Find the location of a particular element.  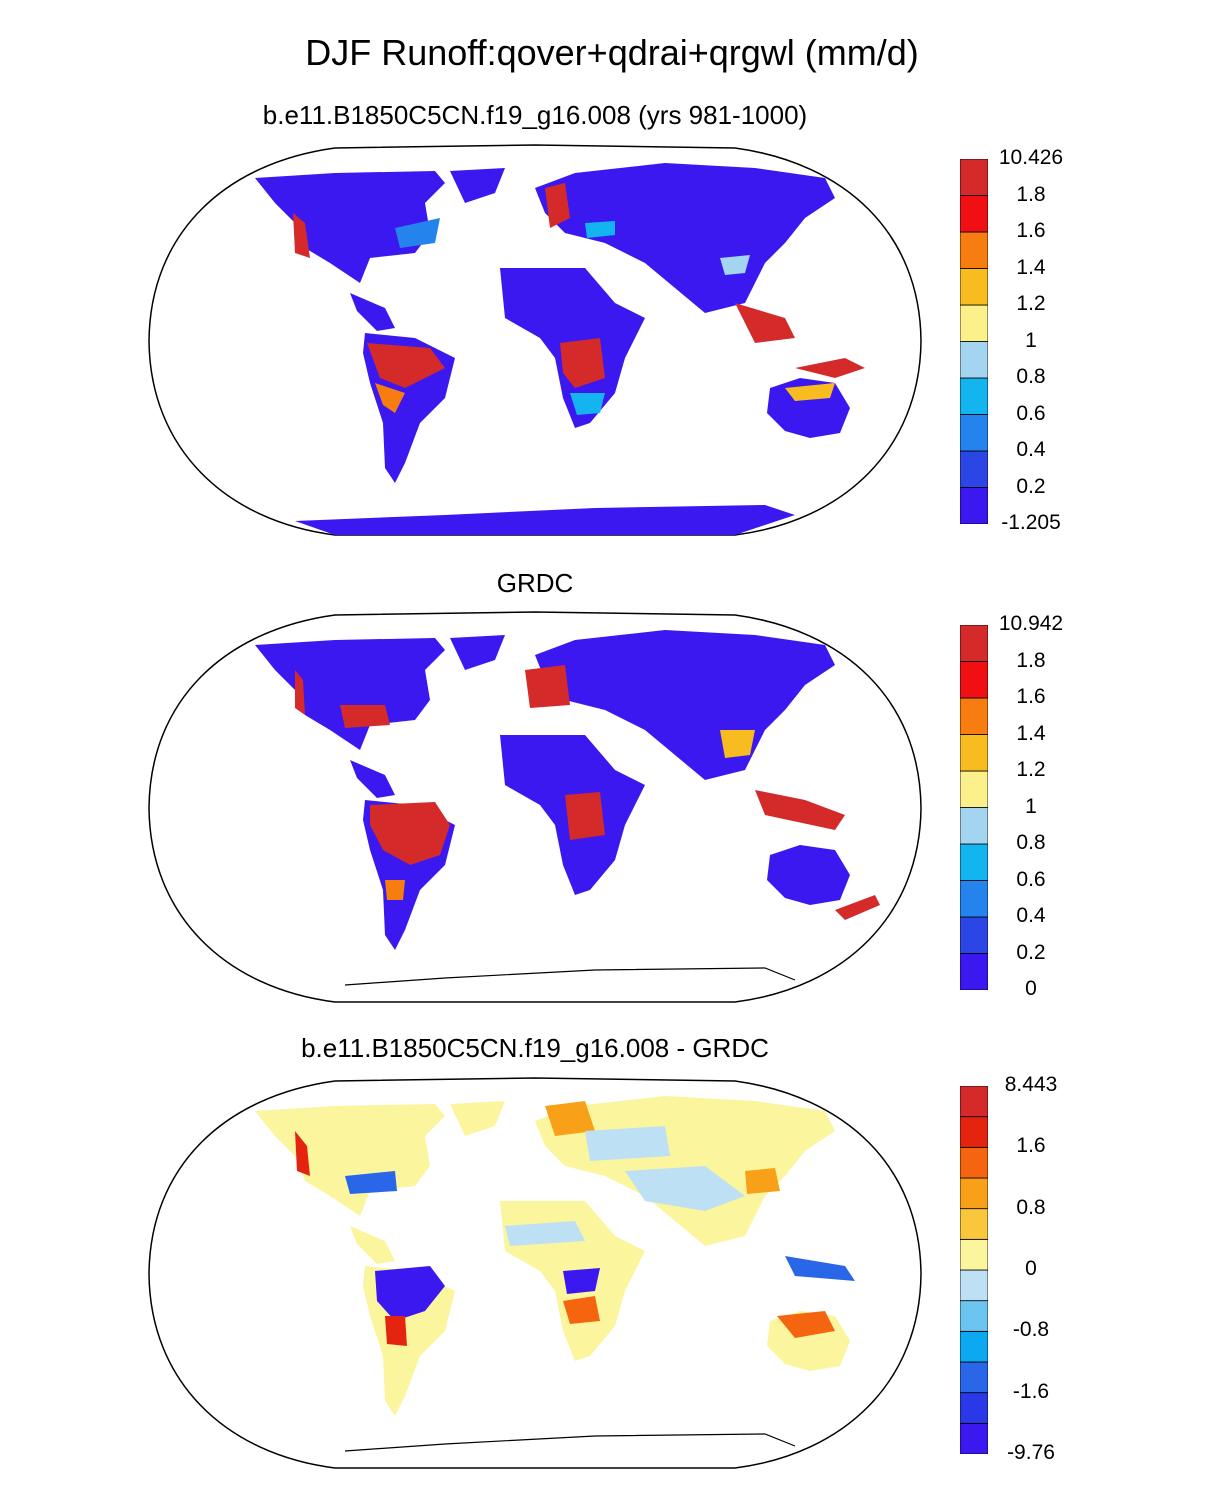

panel-3-subtitle: b.e11.B1850C5CN.f19_g16.008 - GRDC is located at coordinates (535, 1048).